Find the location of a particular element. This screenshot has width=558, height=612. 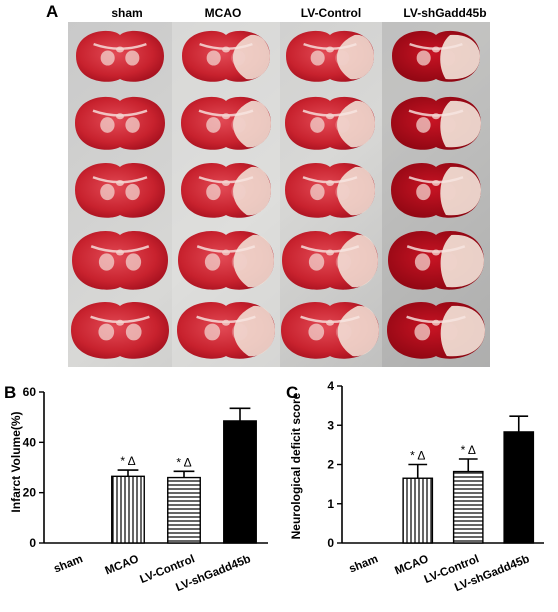

chart-b-tick-label: 20 is located at coordinates (30, 493).